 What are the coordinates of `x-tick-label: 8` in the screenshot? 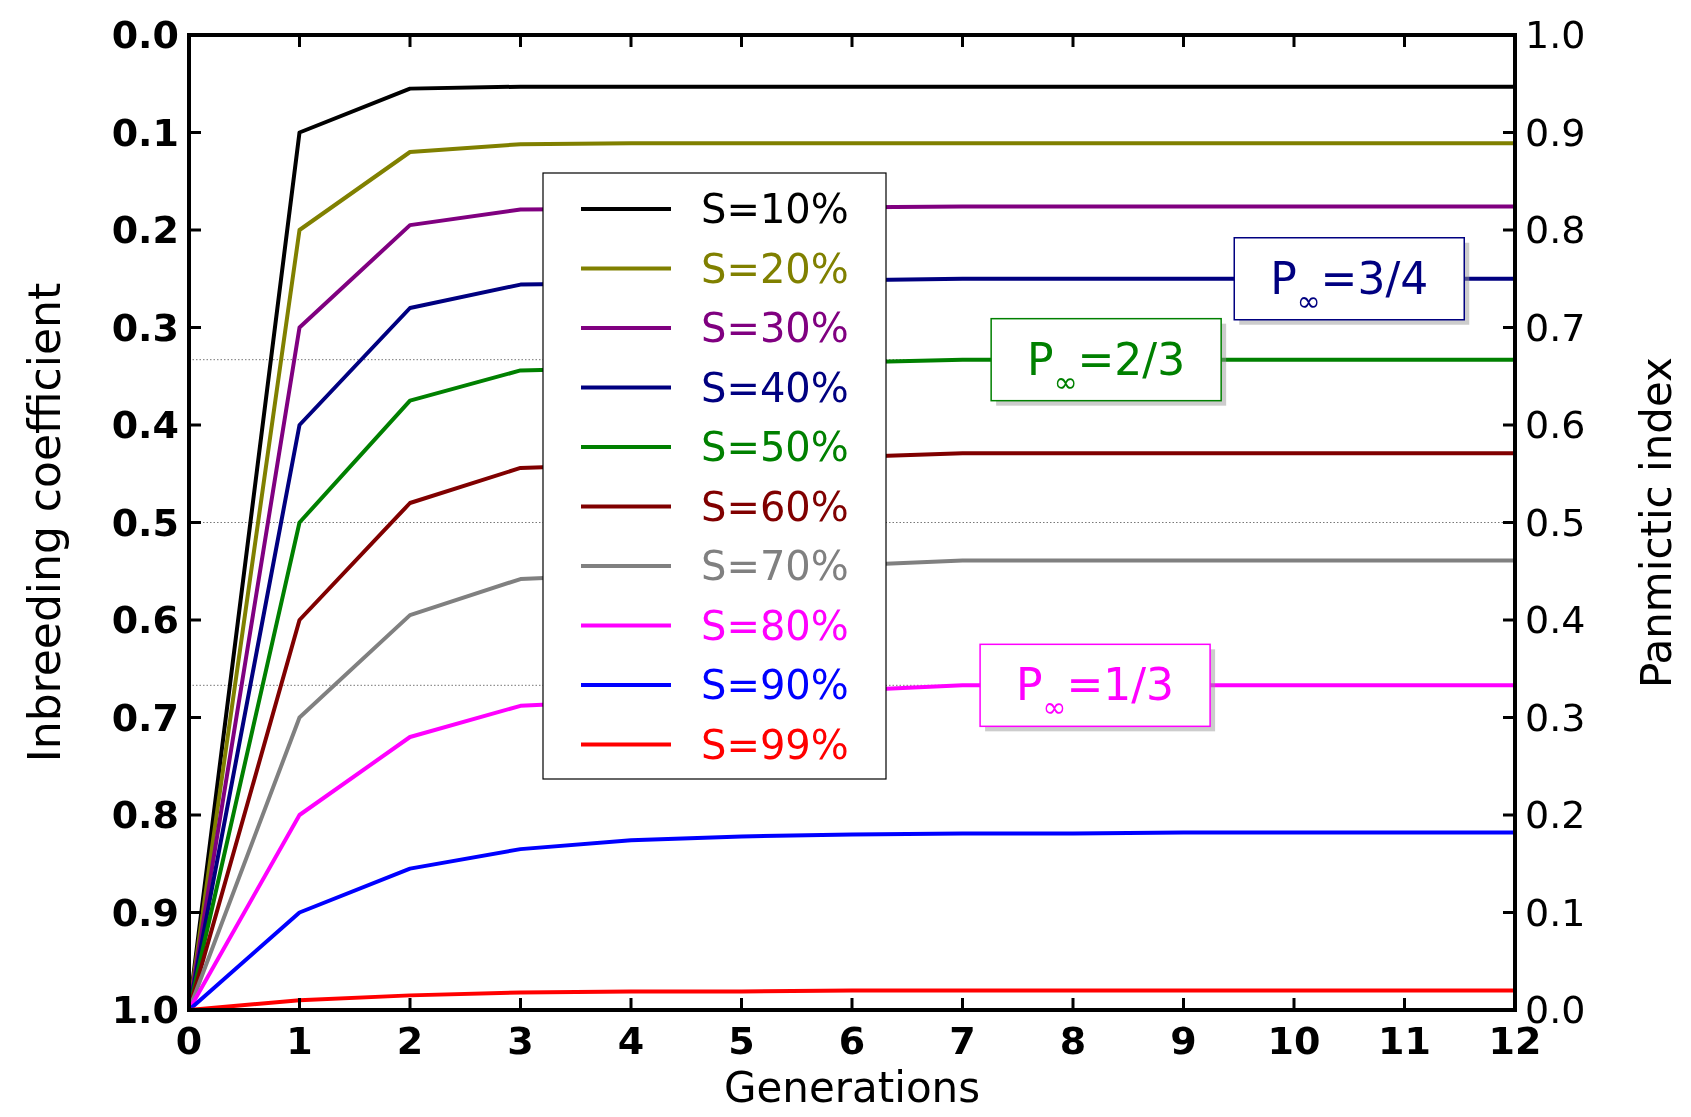 It's located at (1073, 1041).